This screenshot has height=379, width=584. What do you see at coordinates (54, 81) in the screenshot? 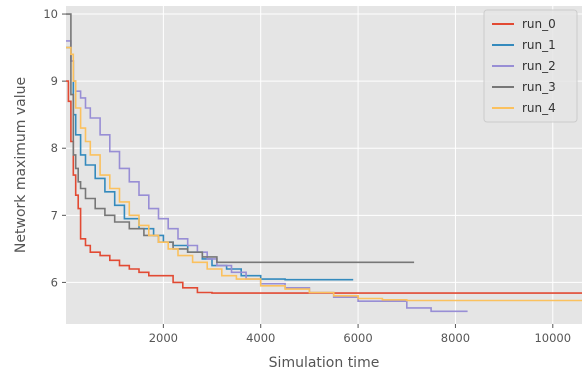
I see `y-tick-label: 9` at bounding box center [54, 81].